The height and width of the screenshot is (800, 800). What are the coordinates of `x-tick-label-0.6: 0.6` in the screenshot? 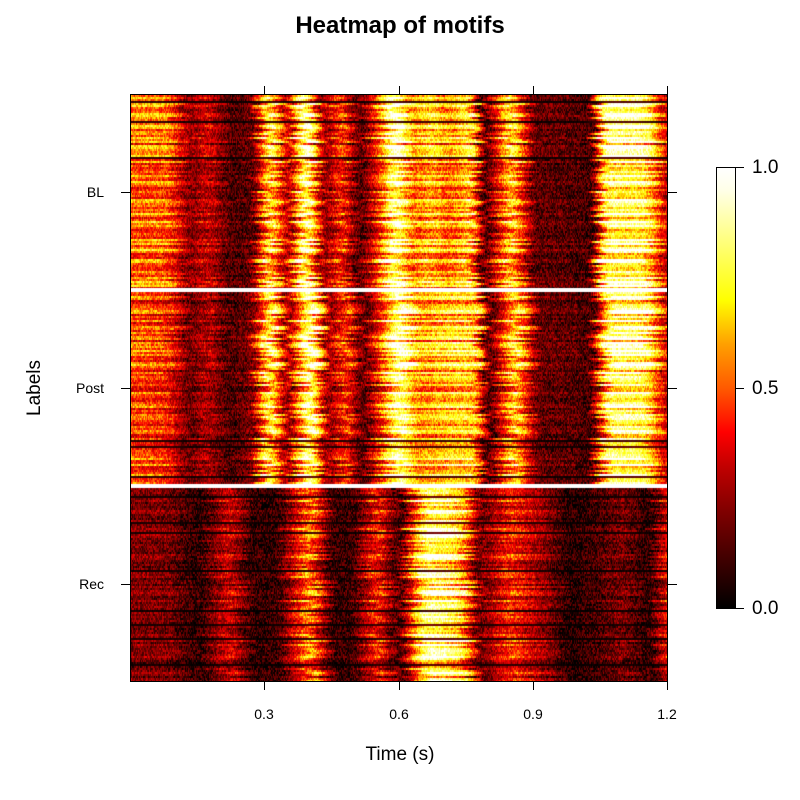 It's located at (399, 714).